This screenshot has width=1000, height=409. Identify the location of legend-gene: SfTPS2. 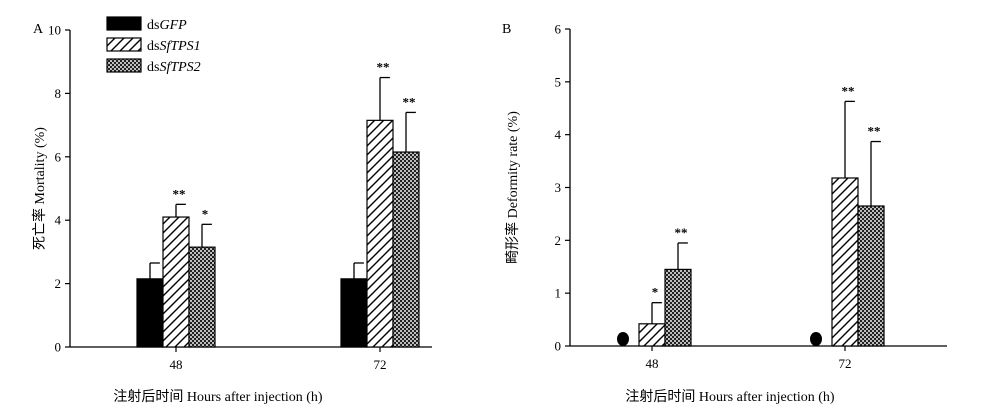
(179, 67).